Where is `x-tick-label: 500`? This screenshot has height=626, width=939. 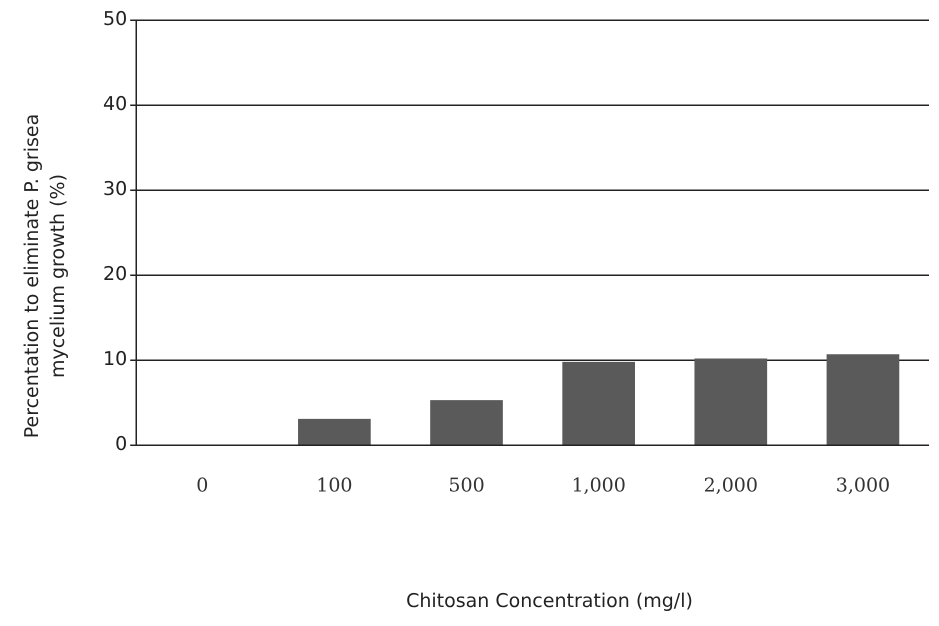 x-tick-label: 500 is located at coordinates (466, 485).